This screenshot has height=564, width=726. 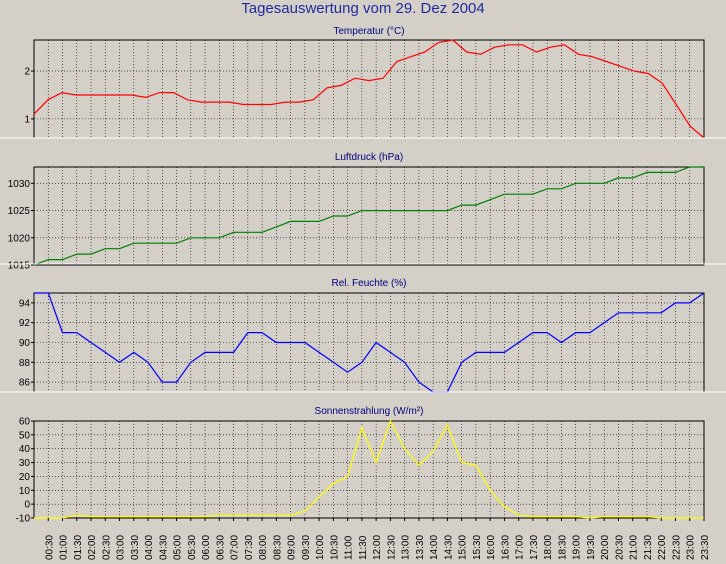 What do you see at coordinates (406, 547) in the screenshot?
I see `x-tick-label: 13:00` at bounding box center [406, 547].